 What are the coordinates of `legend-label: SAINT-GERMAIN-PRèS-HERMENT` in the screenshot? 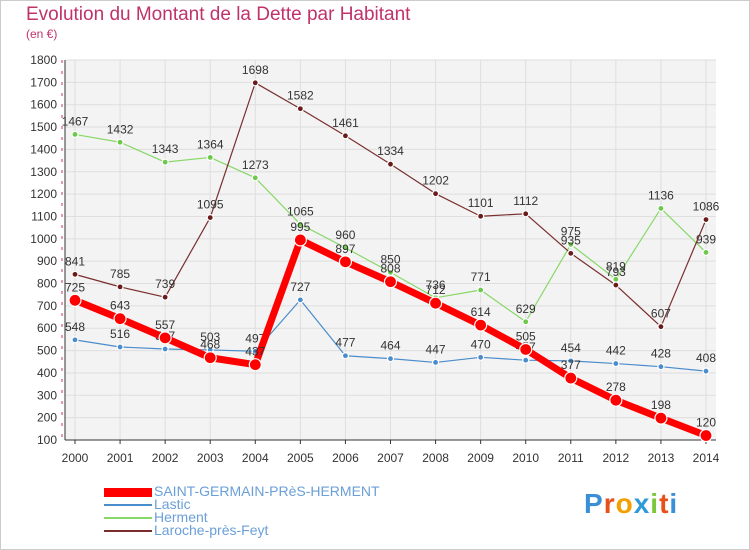 It's located at (267, 491).